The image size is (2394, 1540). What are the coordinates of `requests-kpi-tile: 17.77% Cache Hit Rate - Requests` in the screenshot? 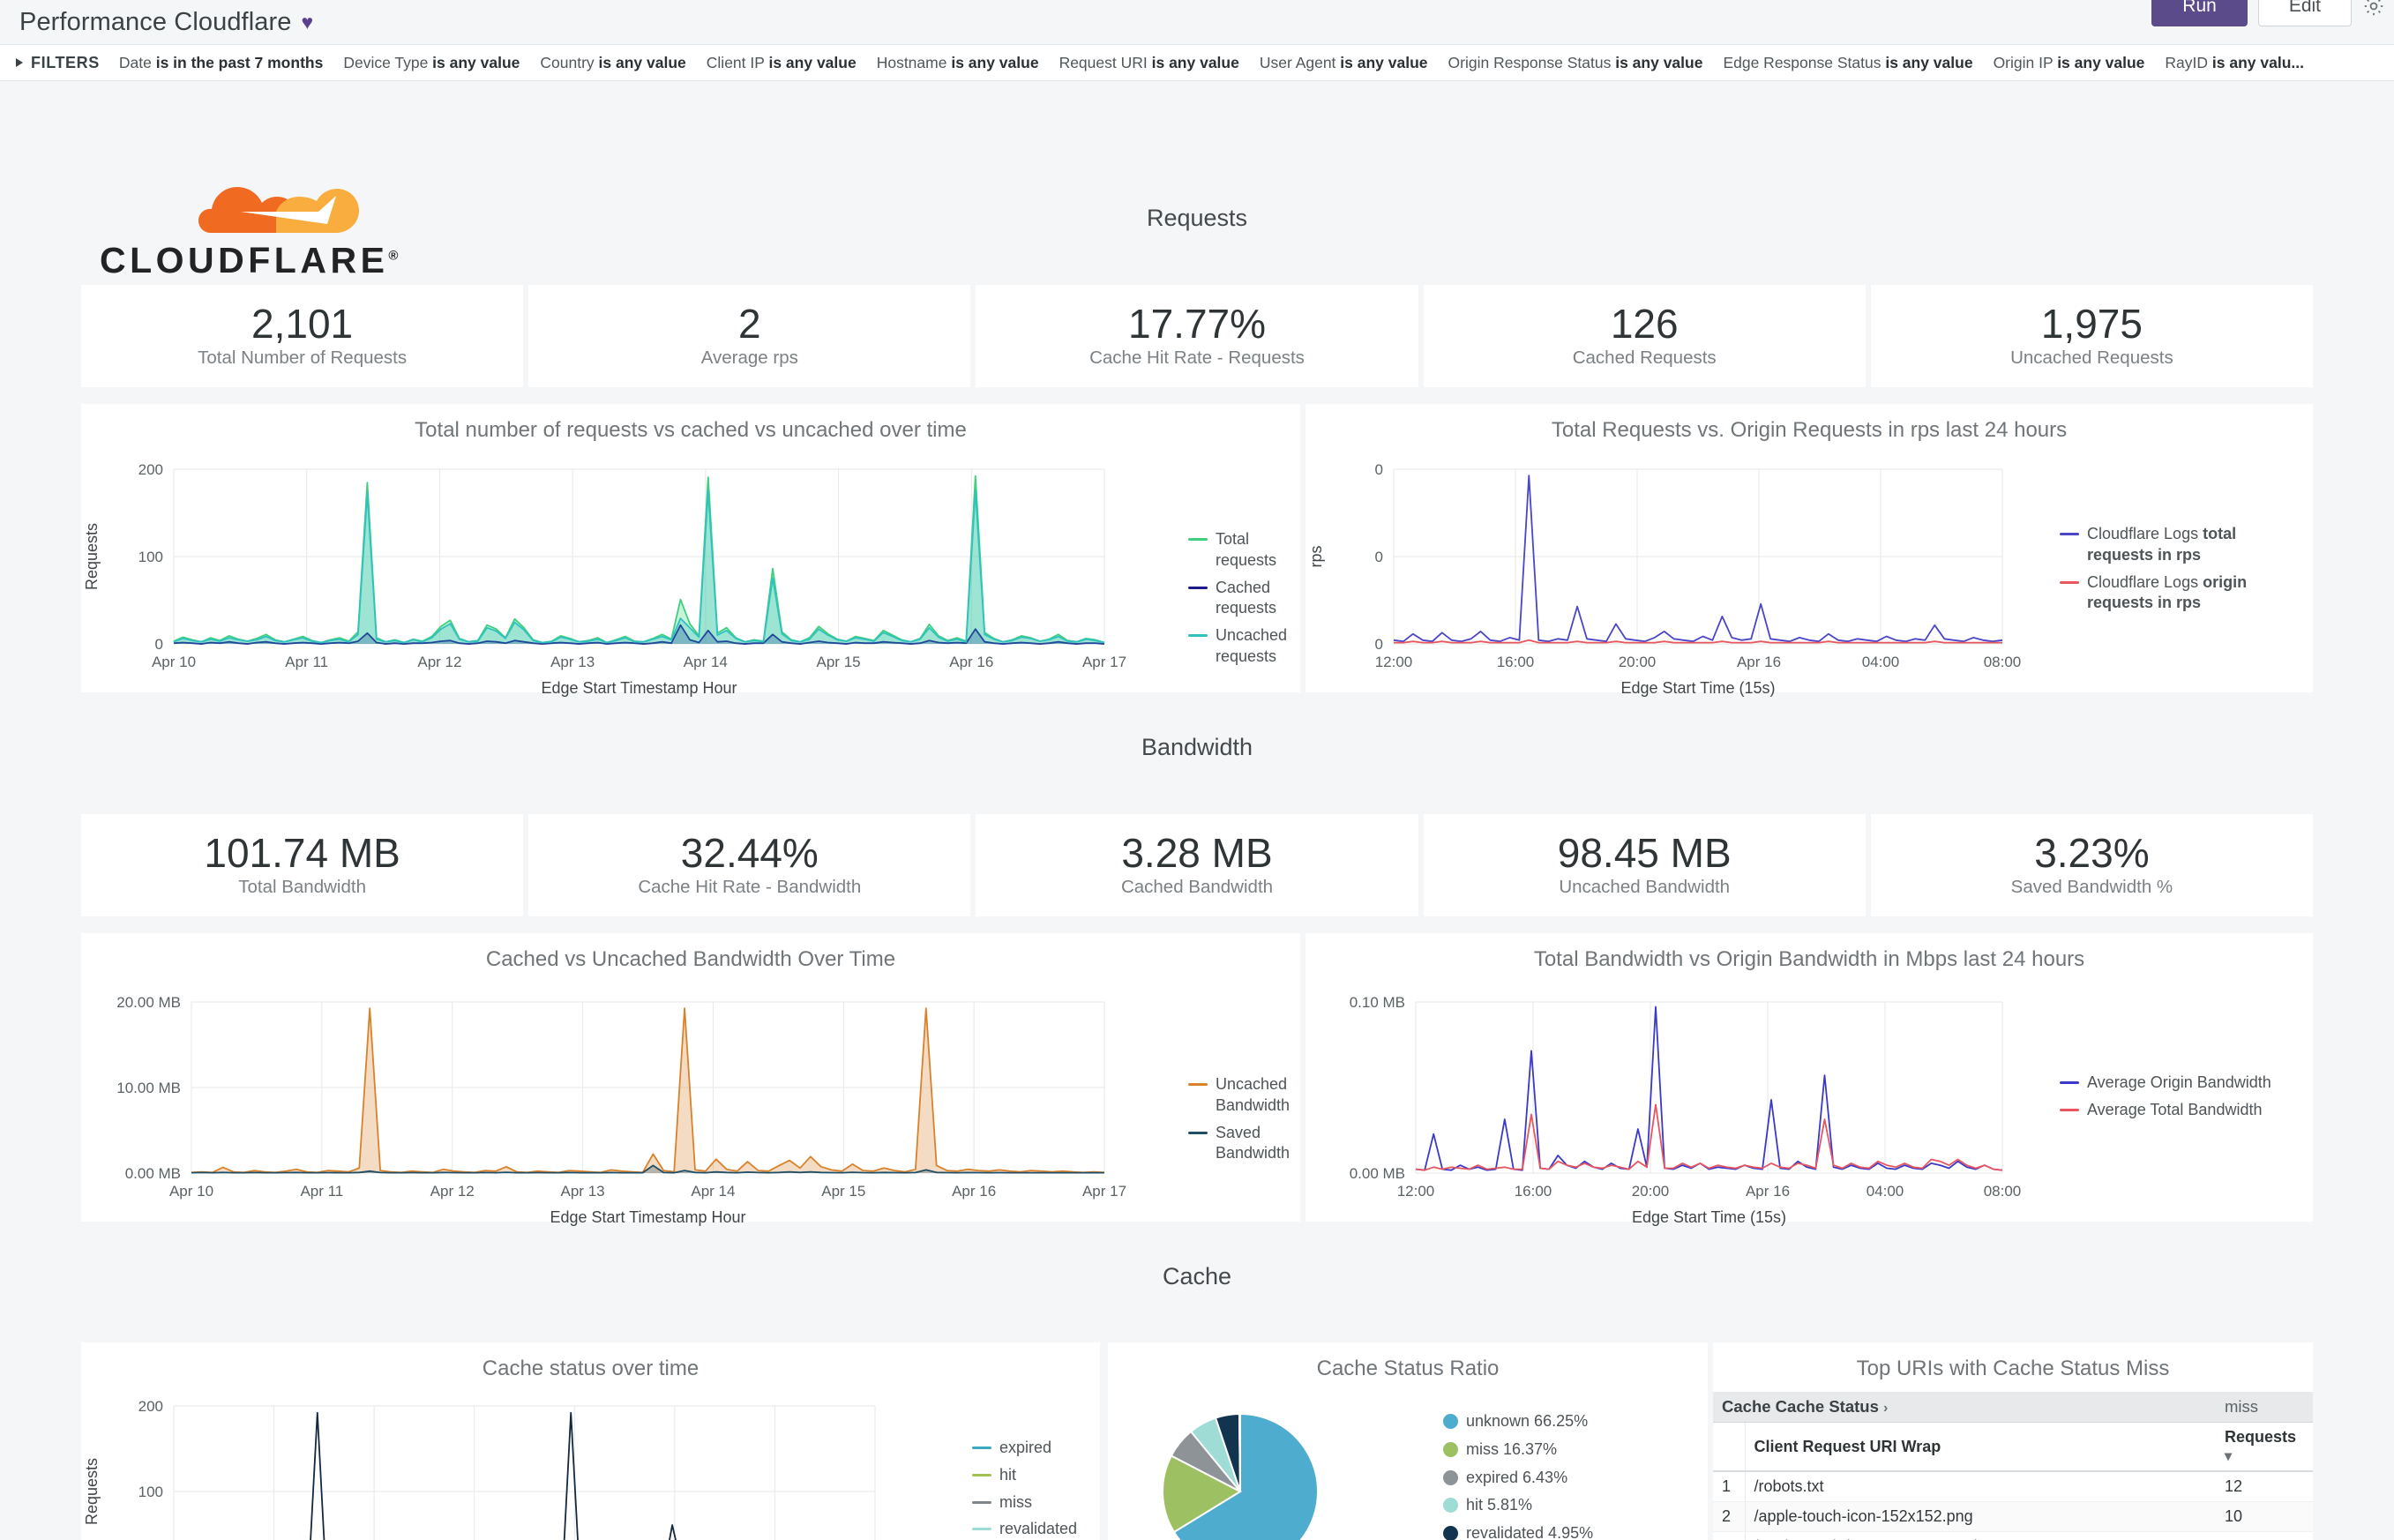 It's located at (1197, 336).